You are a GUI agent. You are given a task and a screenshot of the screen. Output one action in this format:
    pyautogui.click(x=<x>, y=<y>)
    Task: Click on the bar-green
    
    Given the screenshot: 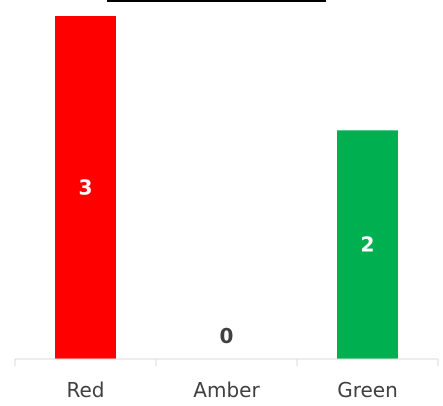 What is the action you would take?
    pyautogui.click(x=367, y=244)
    